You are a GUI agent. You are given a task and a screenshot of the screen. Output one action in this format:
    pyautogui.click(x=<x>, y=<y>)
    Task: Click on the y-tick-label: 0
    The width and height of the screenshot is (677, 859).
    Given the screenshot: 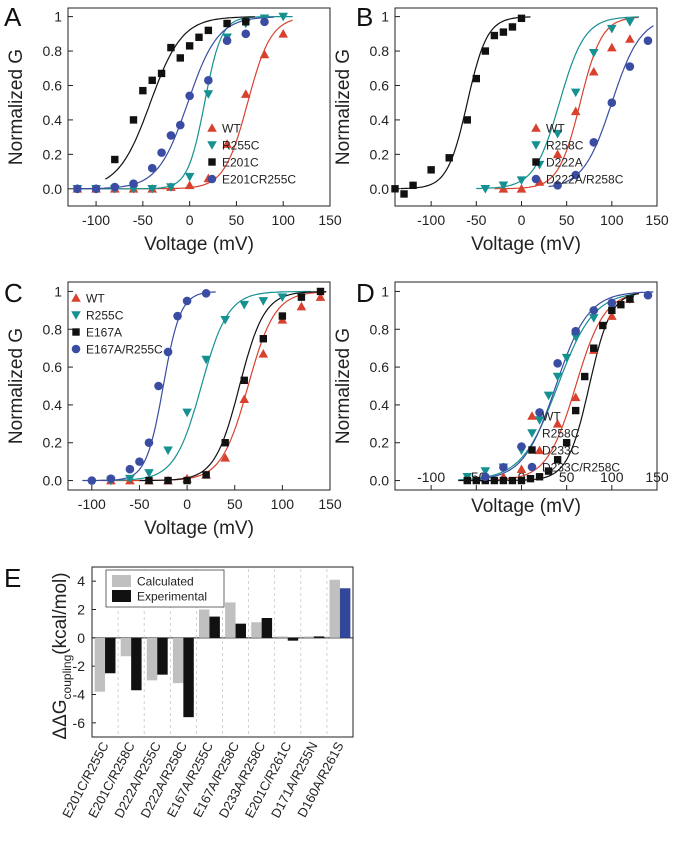 What is the action you would take?
    pyautogui.click(x=81, y=638)
    